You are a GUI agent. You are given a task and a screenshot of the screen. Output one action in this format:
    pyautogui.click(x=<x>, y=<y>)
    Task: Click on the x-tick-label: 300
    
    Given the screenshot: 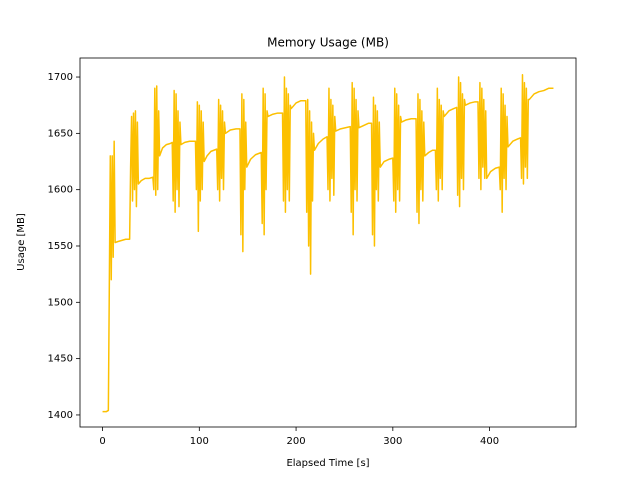 What is the action you would take?
    pyautogui.click(x=392, y=441)
    